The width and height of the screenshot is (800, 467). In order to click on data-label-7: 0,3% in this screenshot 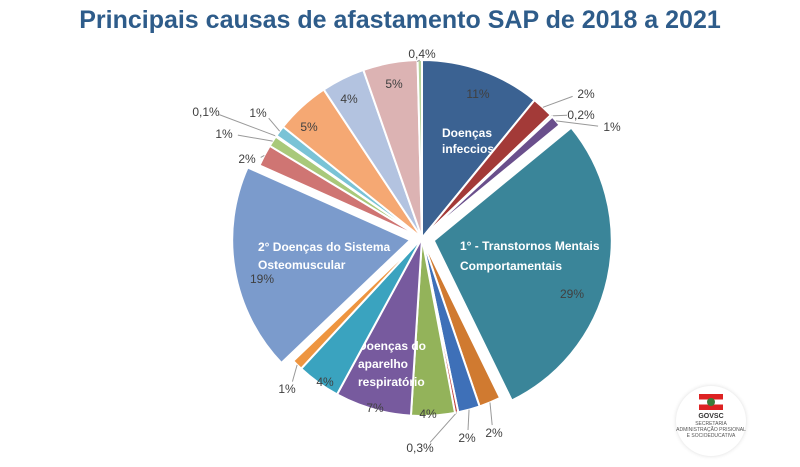, I will do `click(420, 448)`.